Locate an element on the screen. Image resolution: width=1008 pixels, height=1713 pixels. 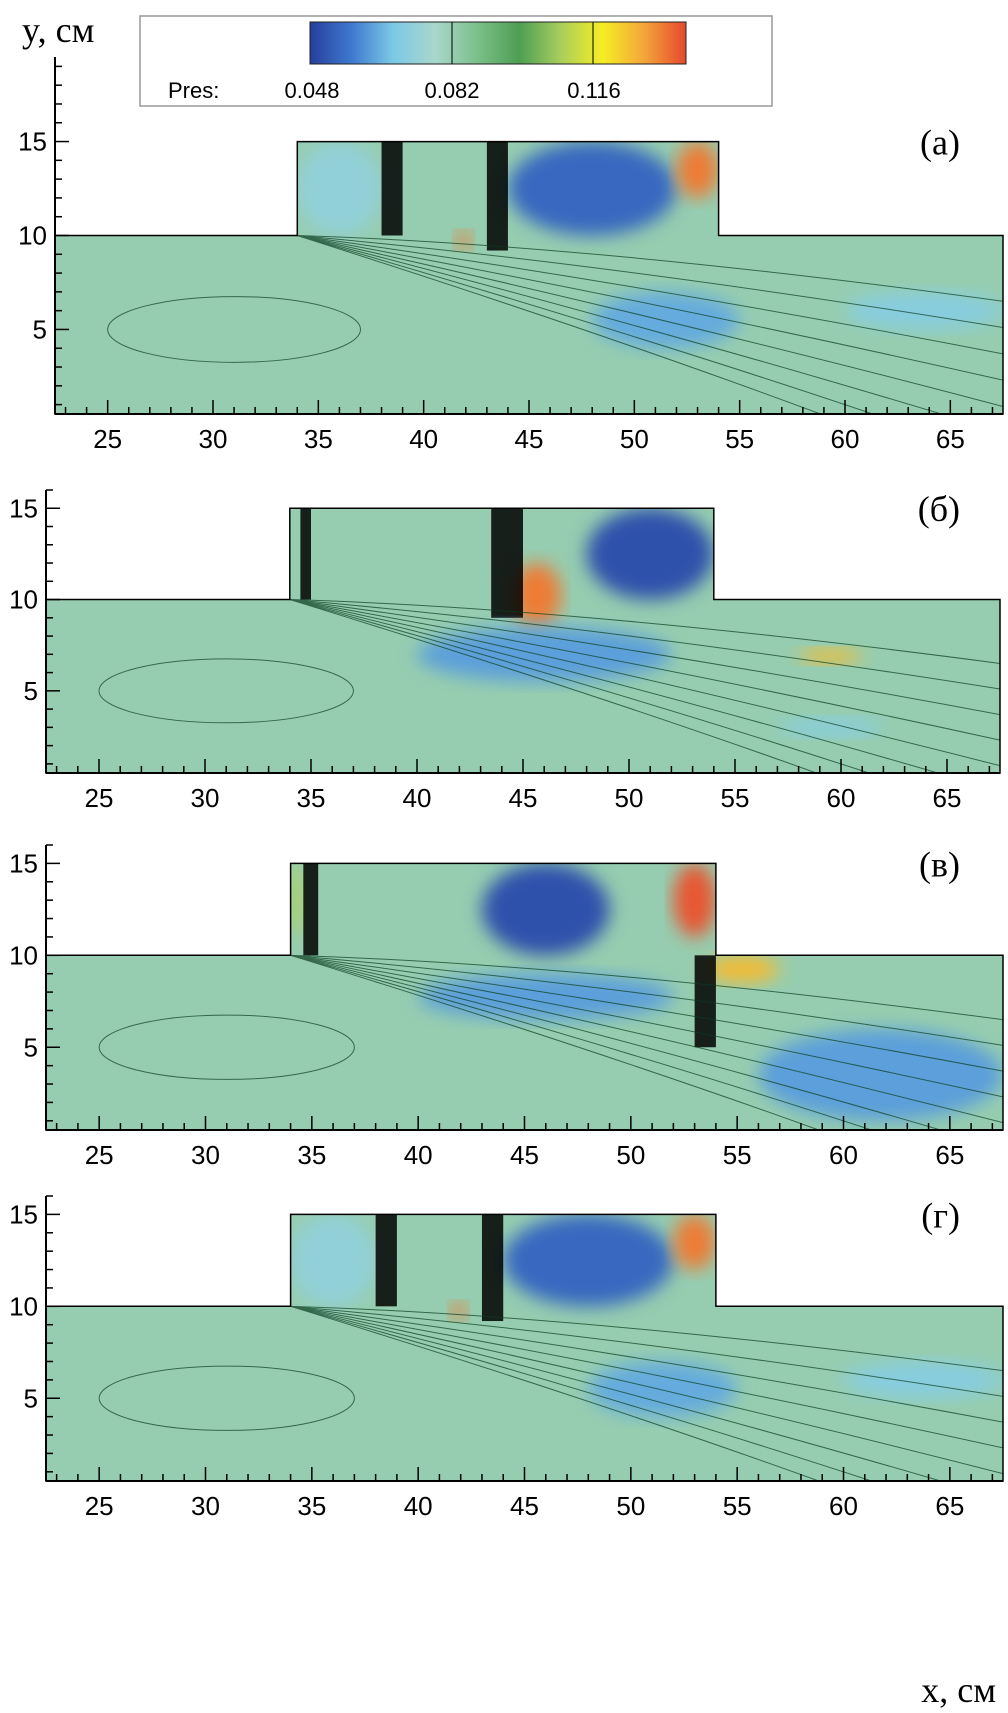
colorbar-tick-label: 0.116 is located at coordinates (593, 90).